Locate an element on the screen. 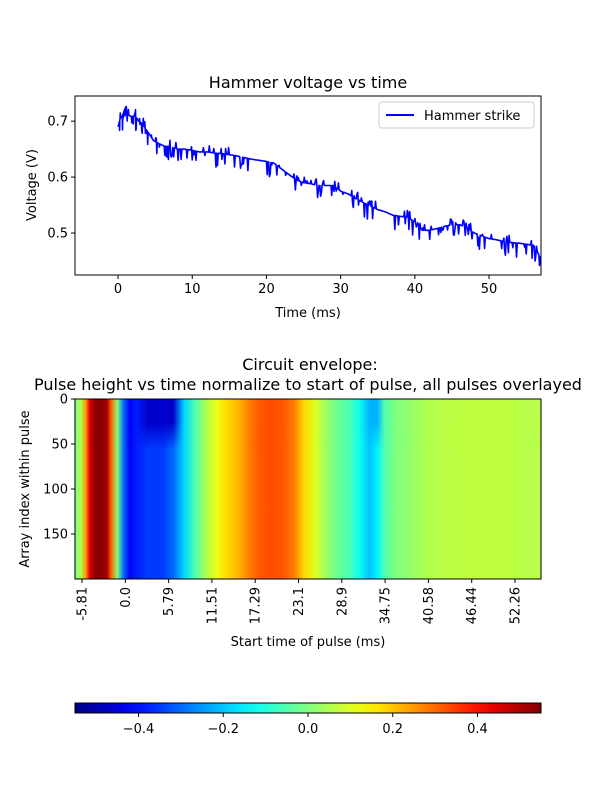 The width and height of the screenshot is (600, 800). heatmap-x-tick-label: 5.79 is located at coordinates (169, 601).